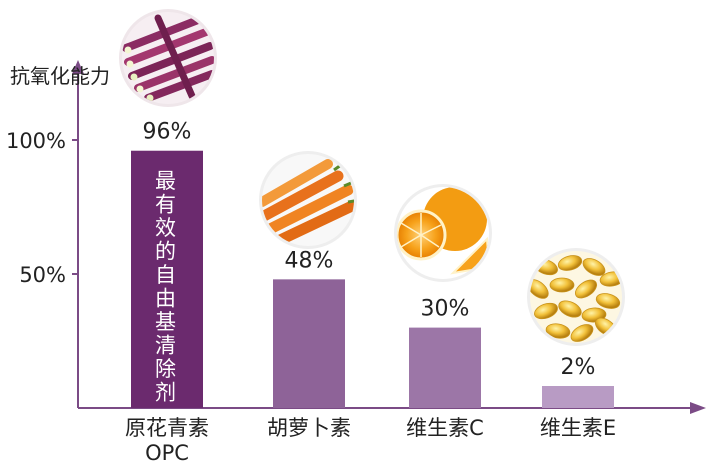  I want to click on y-tick-label: 50%, so click(42, 275).